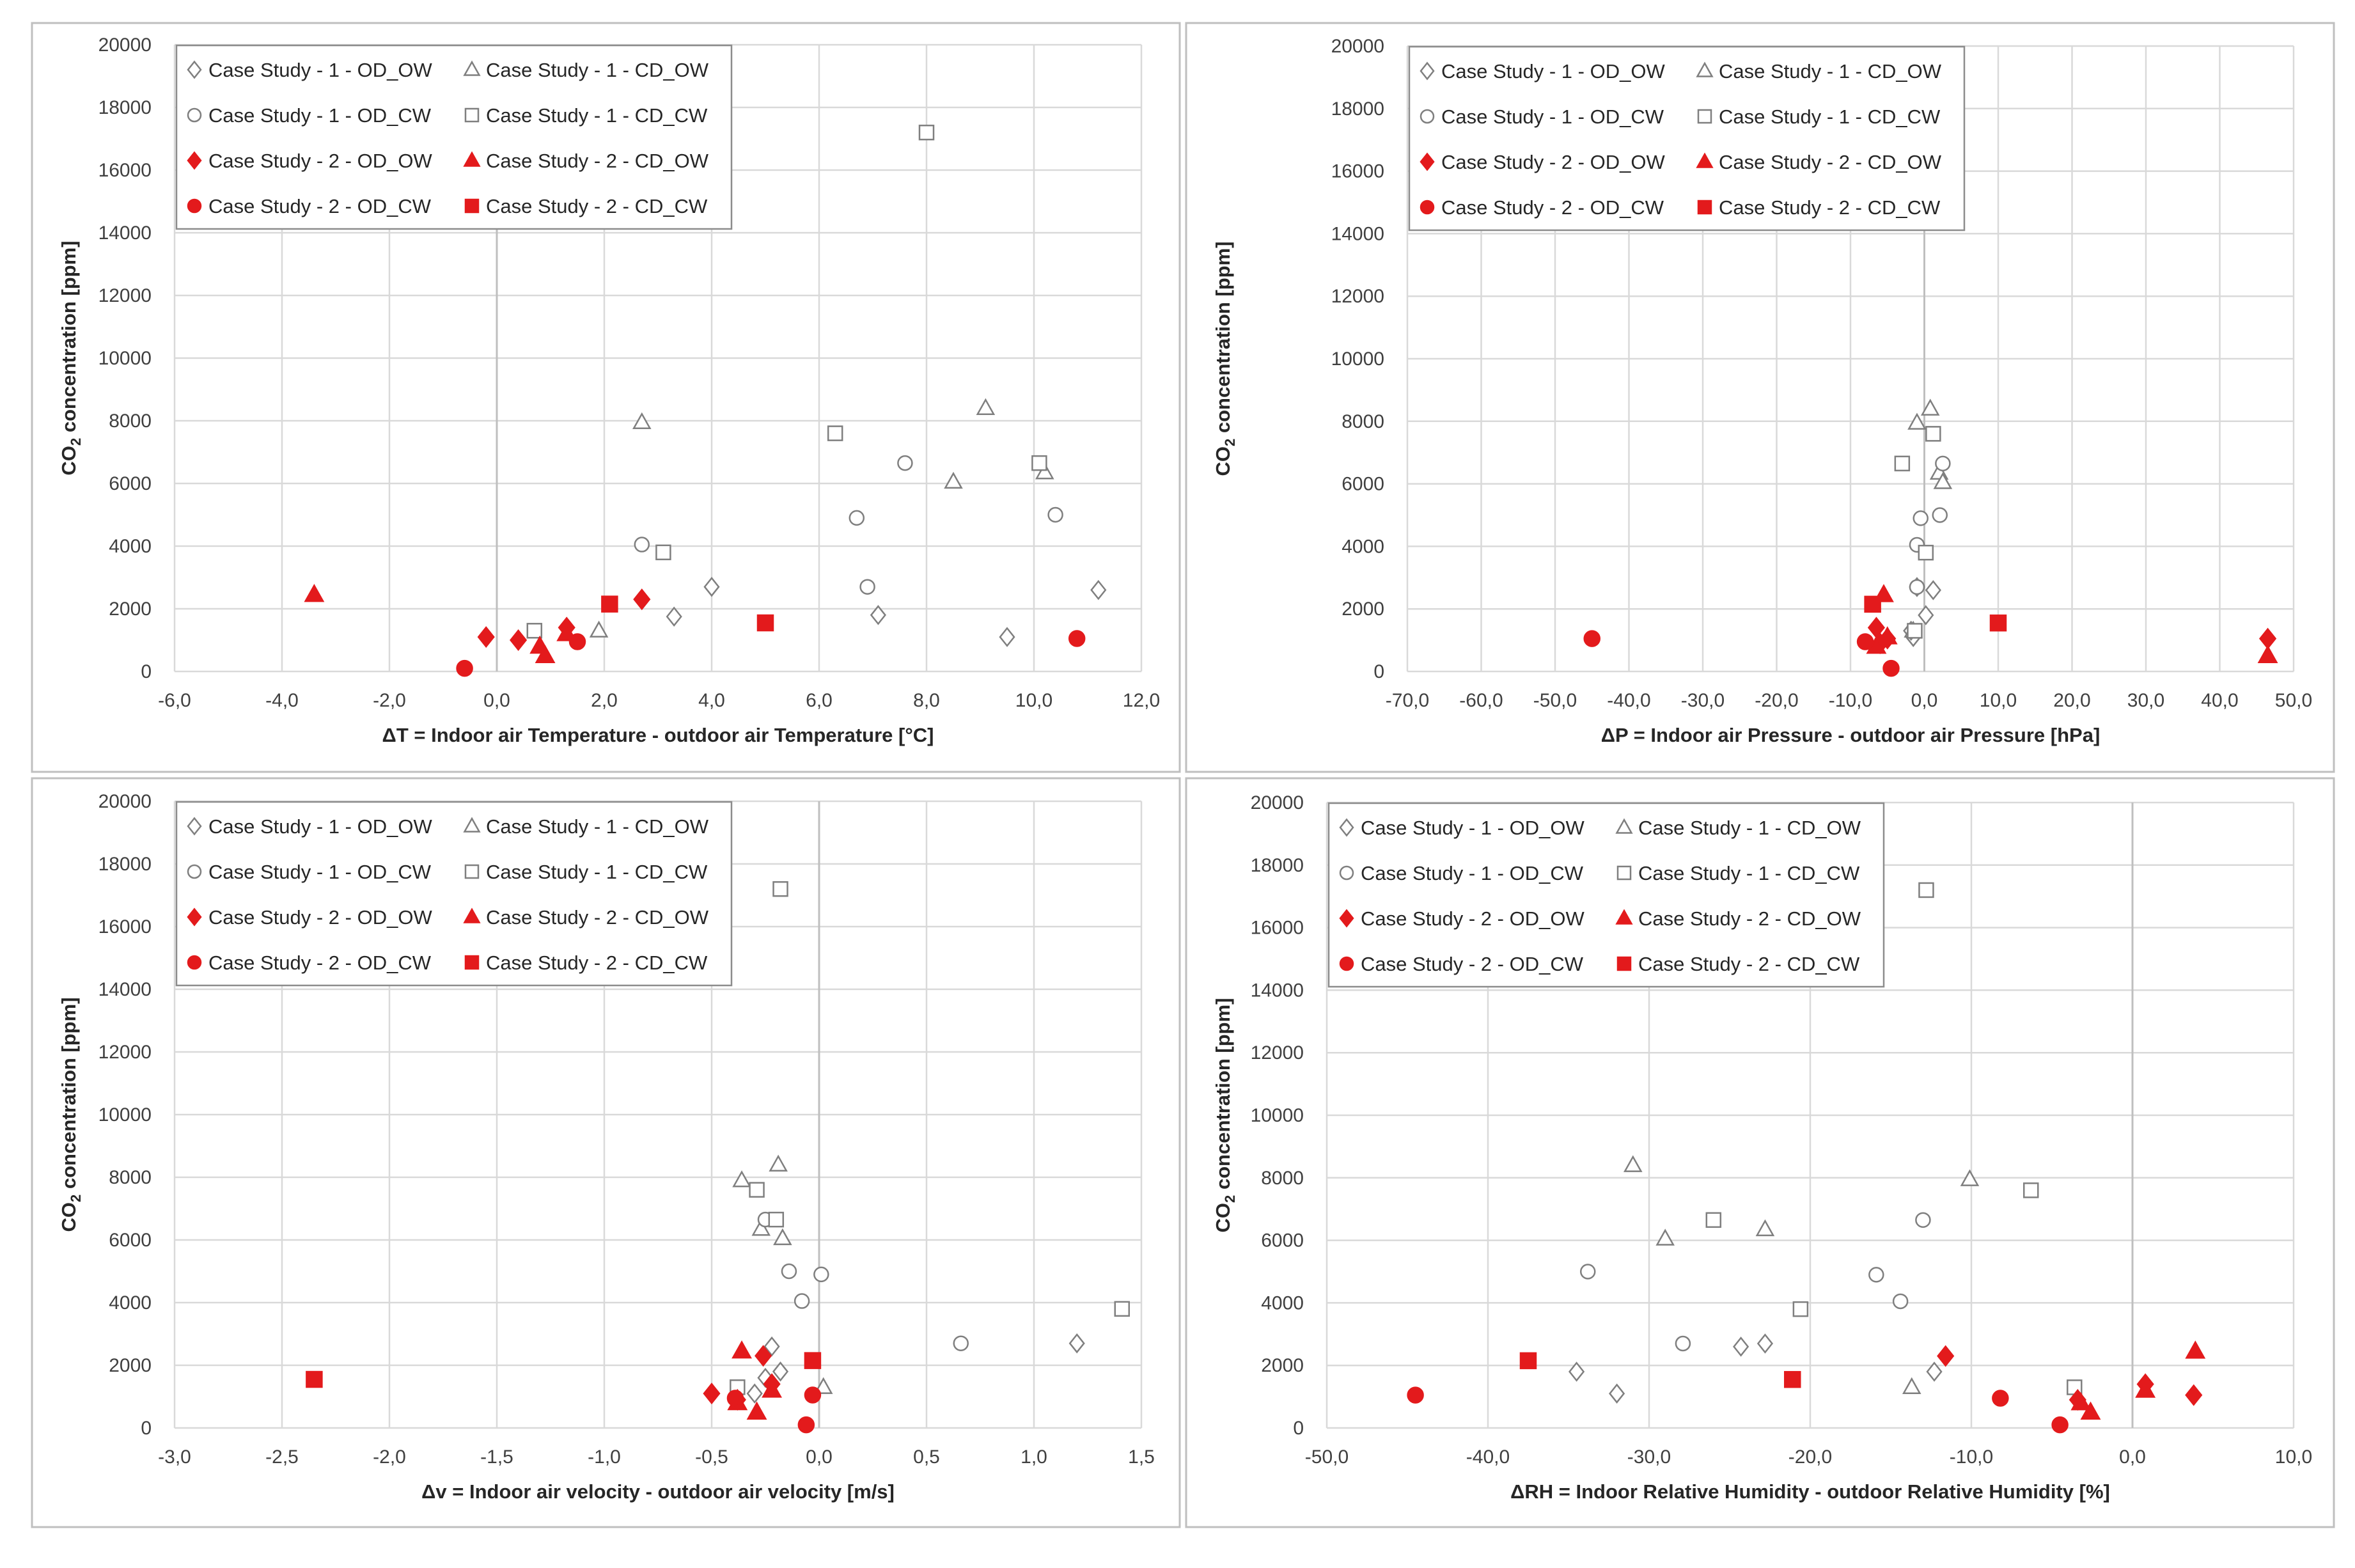 This screenshot has height=1568, width=2355. What do you see at coordinates (1034, 700) in the screenshot?
I see `x-tick-label: 10,0` at bounding box center [1034, 700].